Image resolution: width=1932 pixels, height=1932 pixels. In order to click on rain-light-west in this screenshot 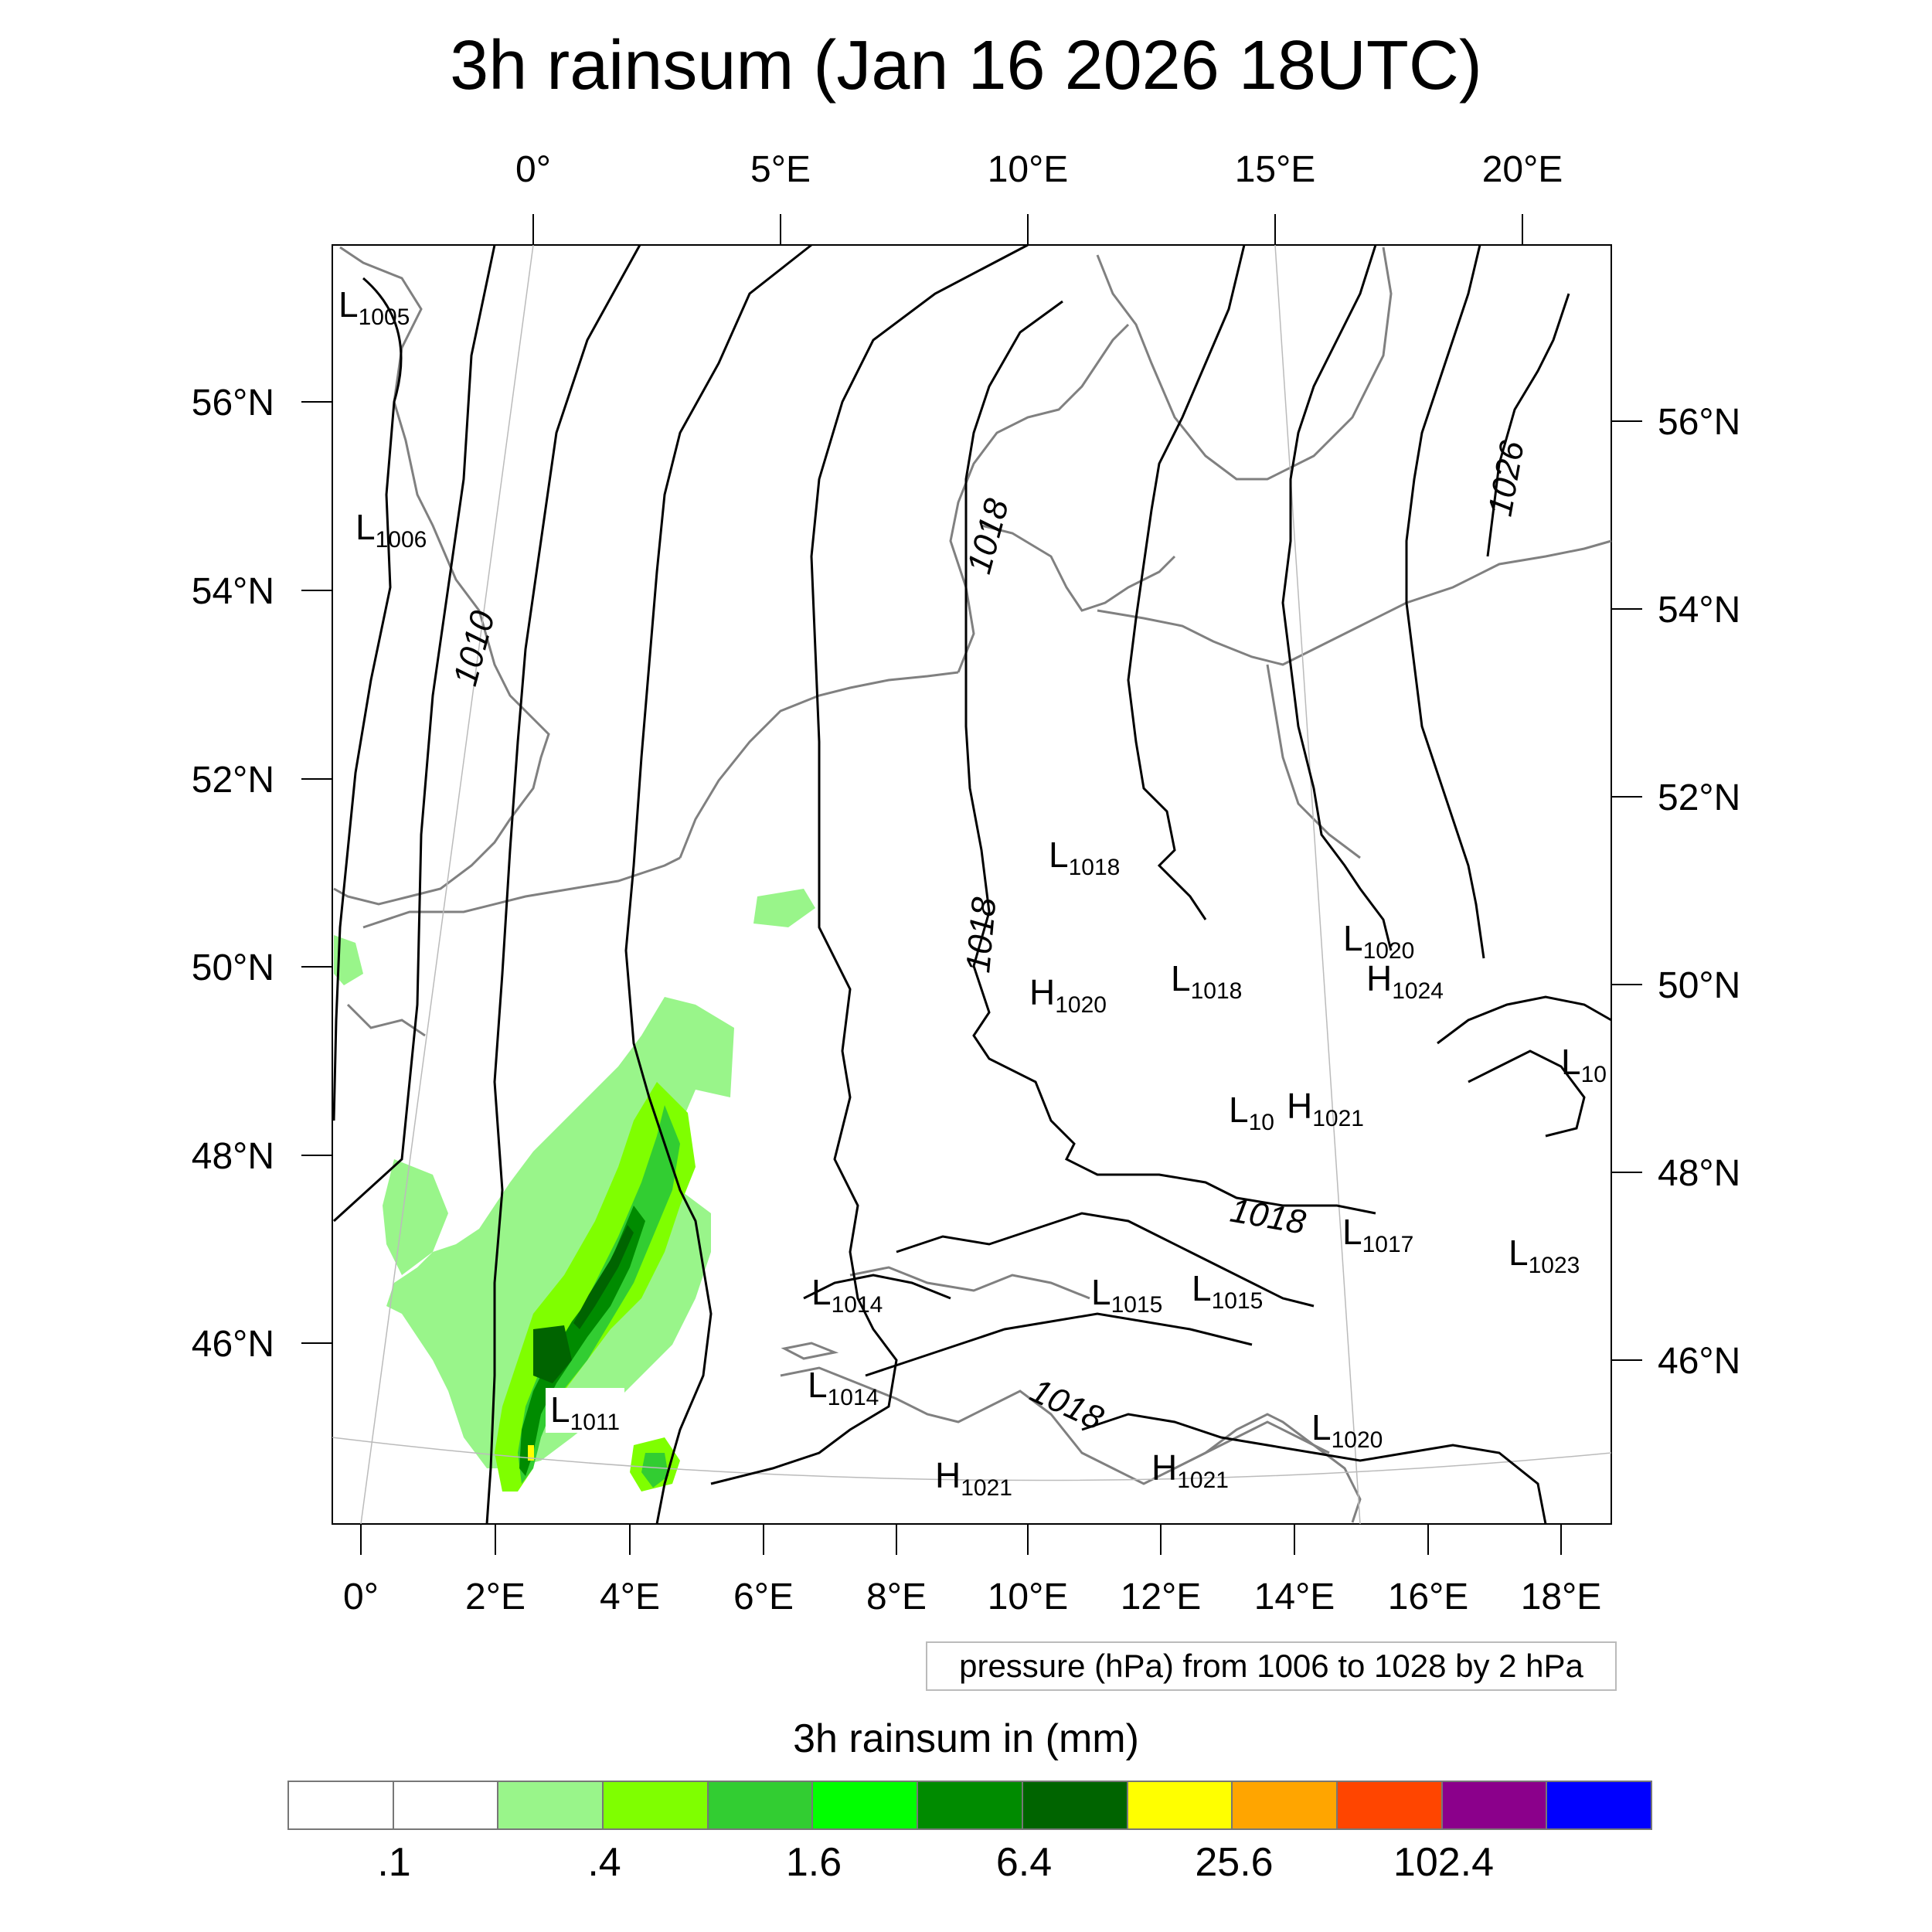, I will do `click(415, 1217)`.